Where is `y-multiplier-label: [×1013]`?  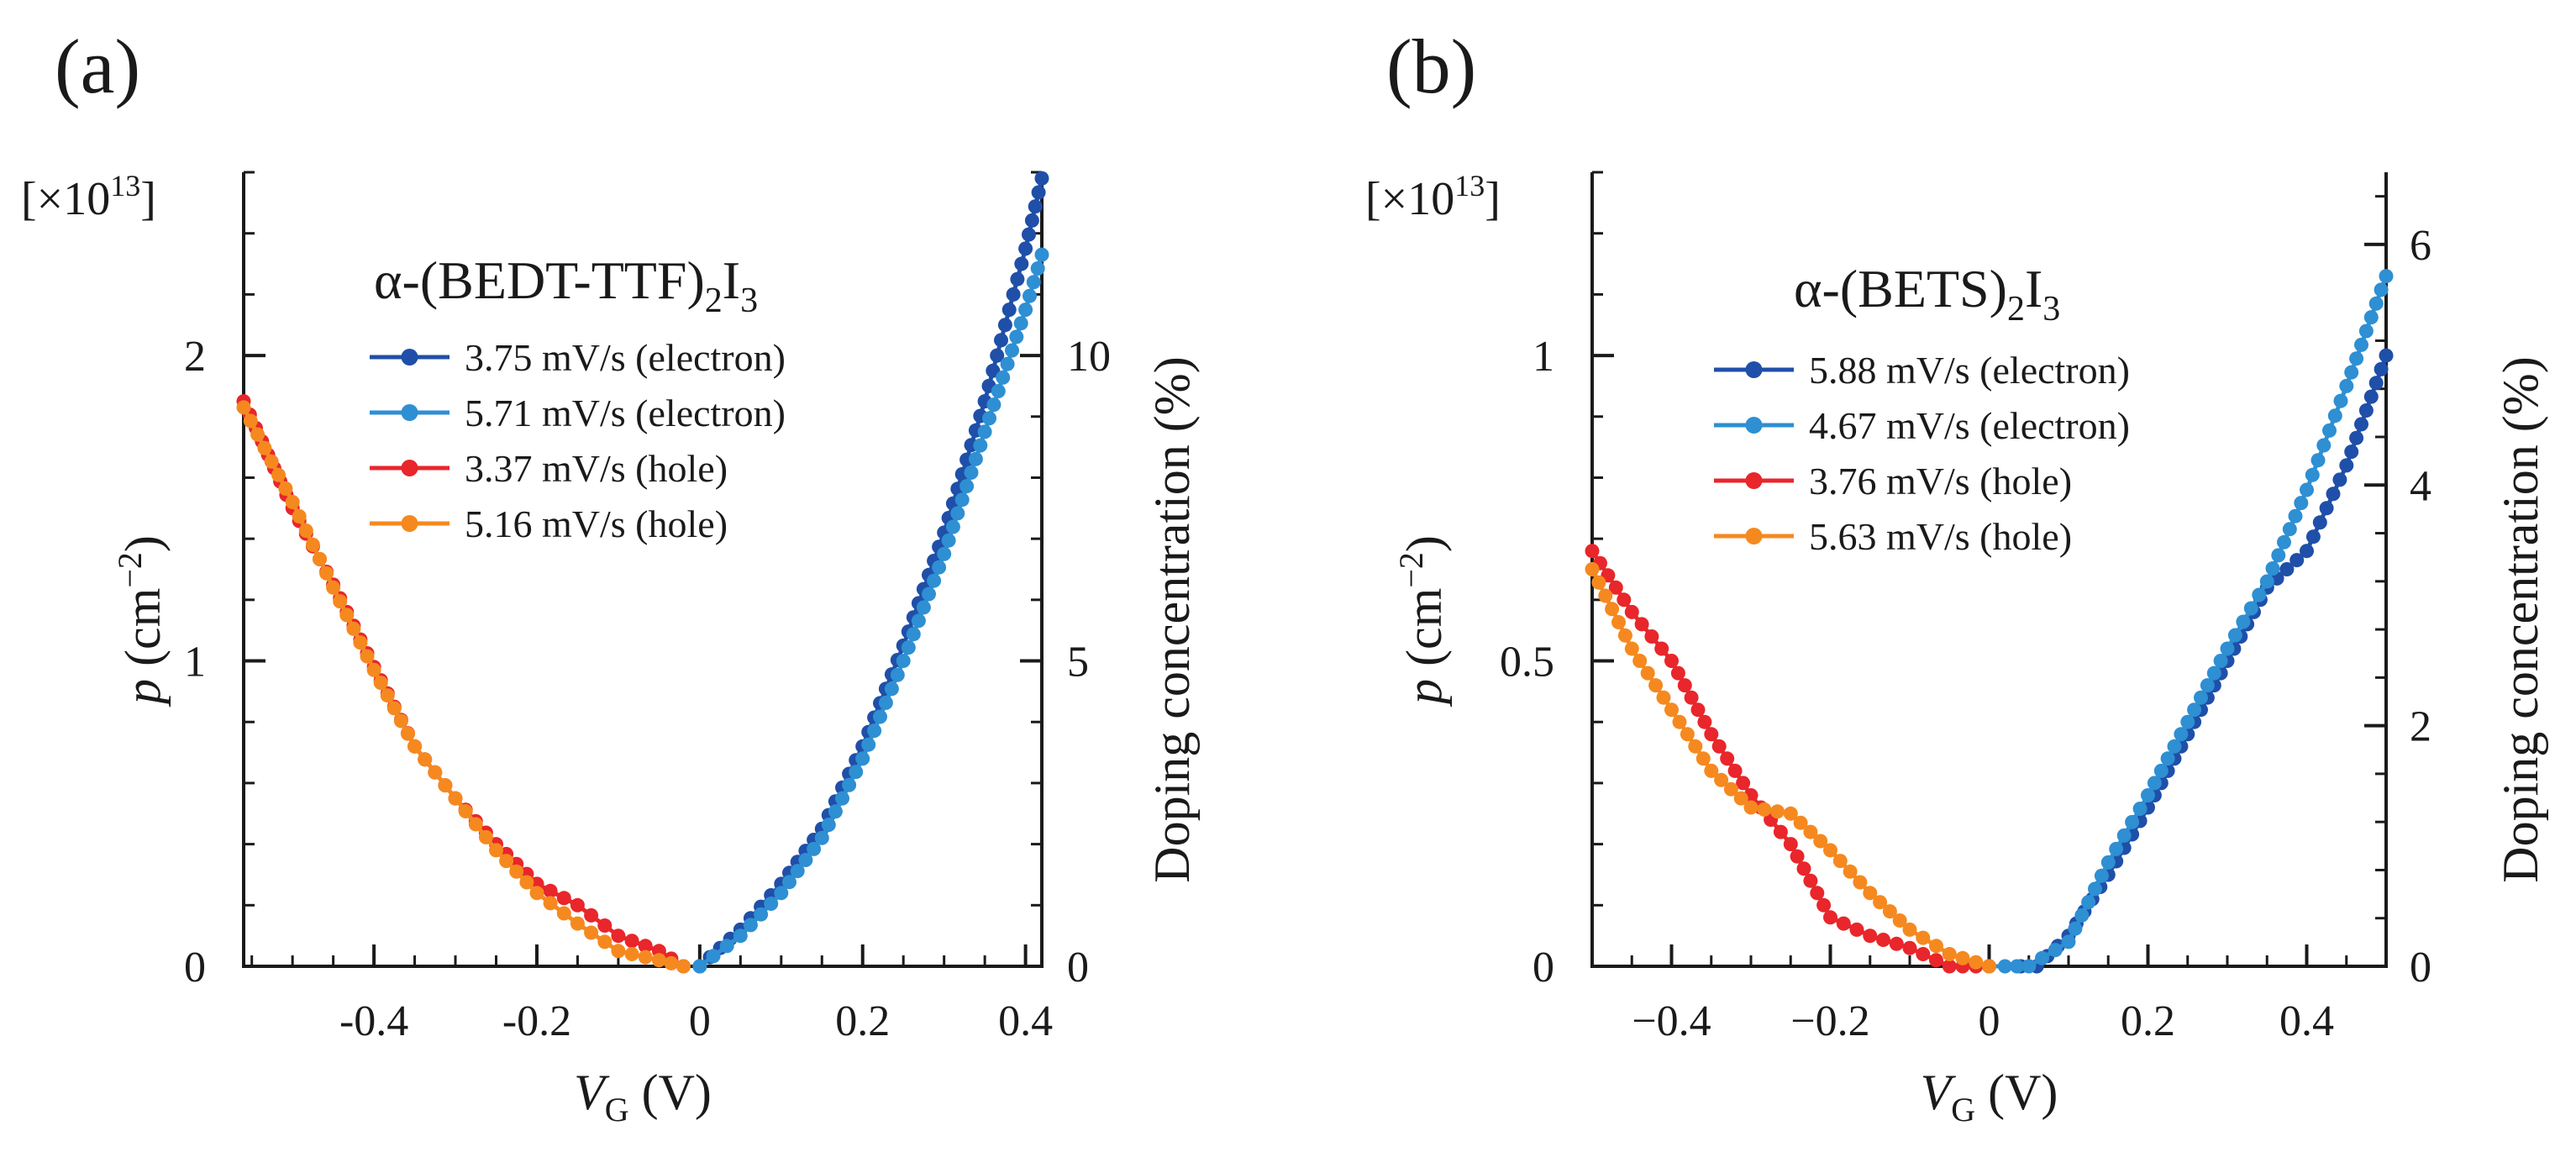
y-multiplier-label: [×1013] is located at coordinates (88, 197).